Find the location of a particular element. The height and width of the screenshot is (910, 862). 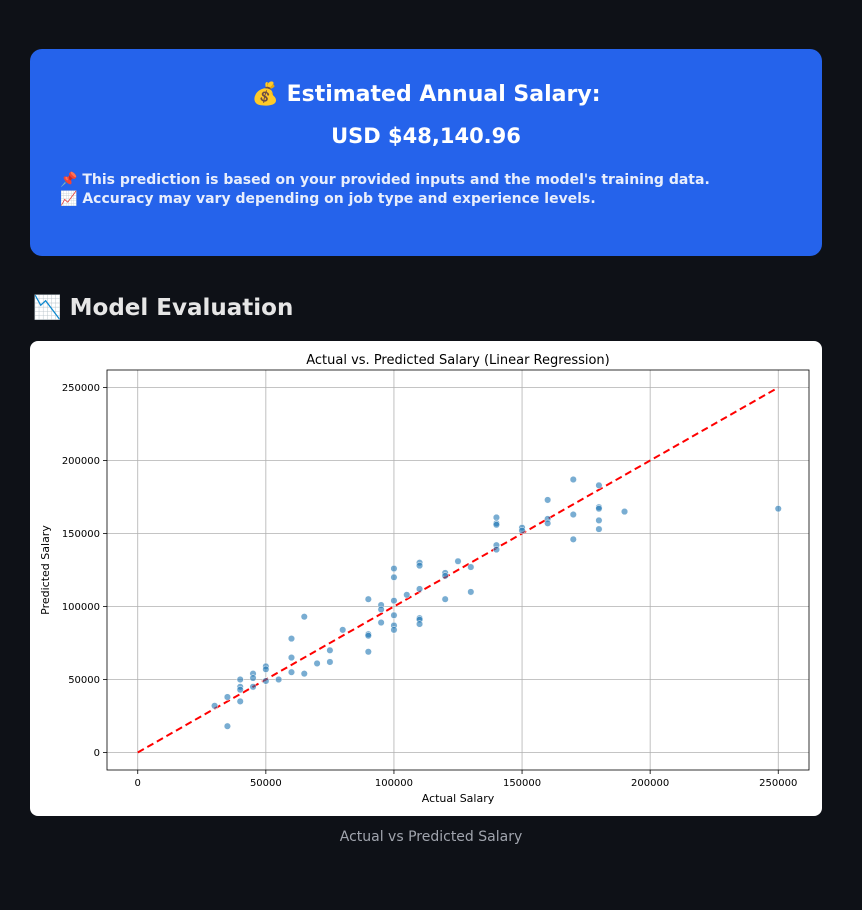

chart-caption: Actual vs Predicted Salary is located at coordinates (431, 837).